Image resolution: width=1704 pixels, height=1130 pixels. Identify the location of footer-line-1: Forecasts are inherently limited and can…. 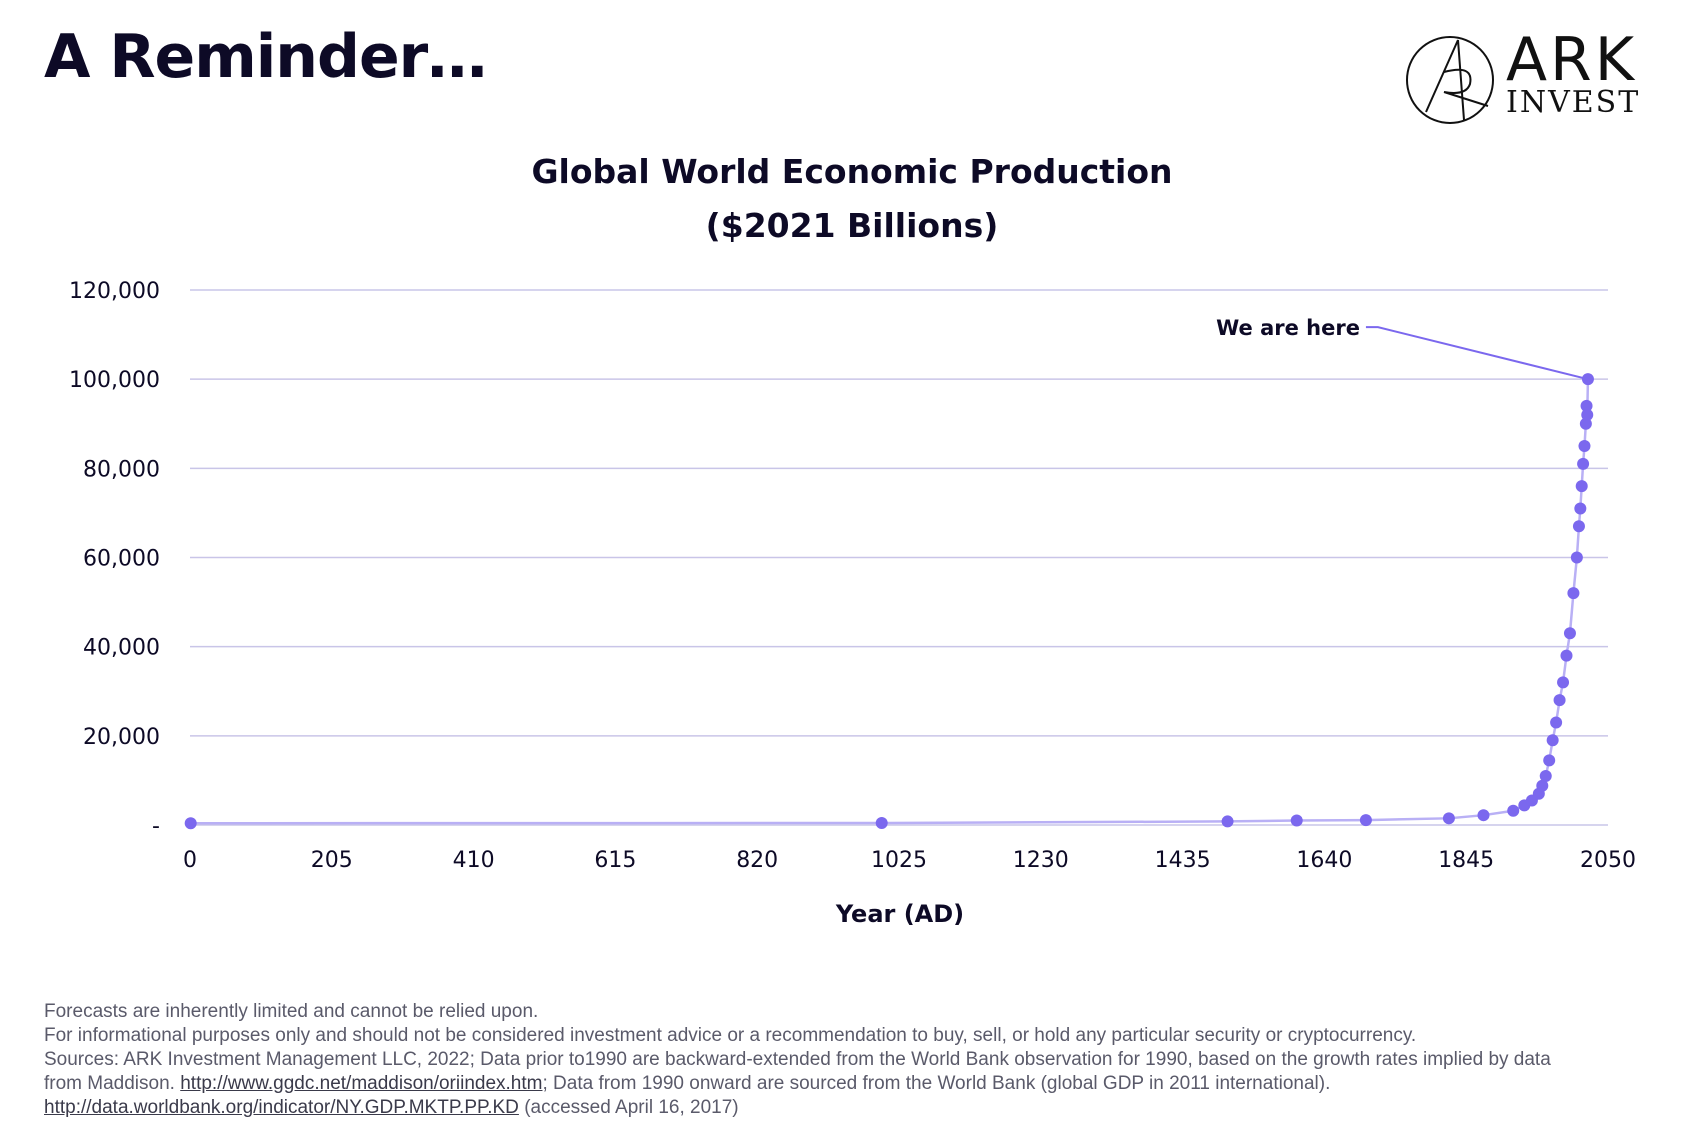
(291, 1011).